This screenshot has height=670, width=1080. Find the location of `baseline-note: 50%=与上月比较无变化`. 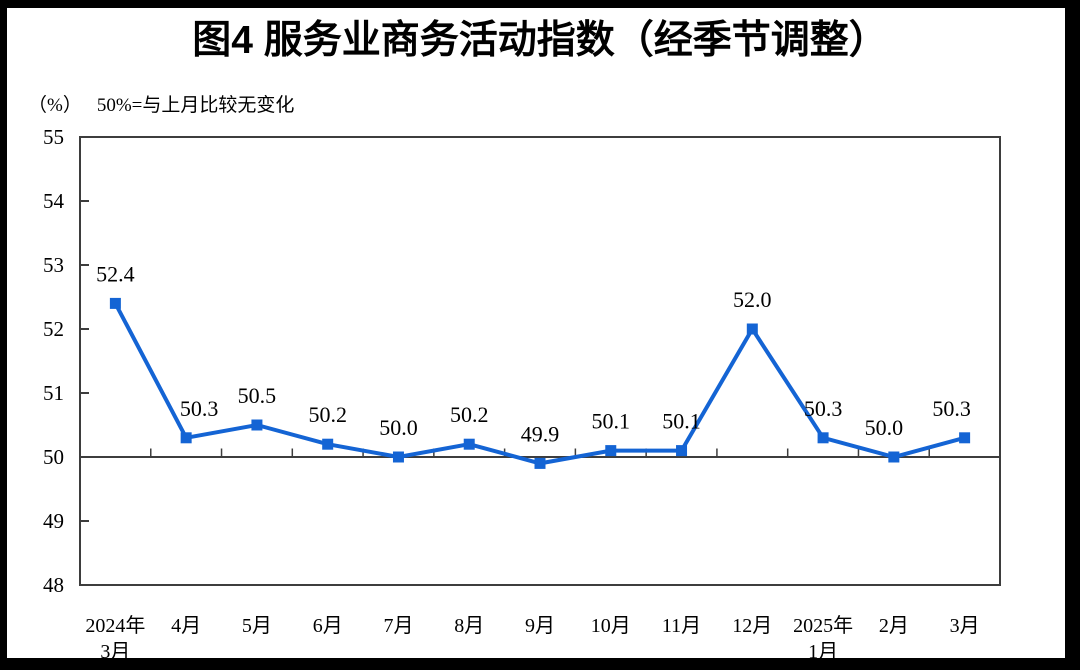

baseline-note: 50%=与上月比较无变化 is located at coordinates (195, 105).